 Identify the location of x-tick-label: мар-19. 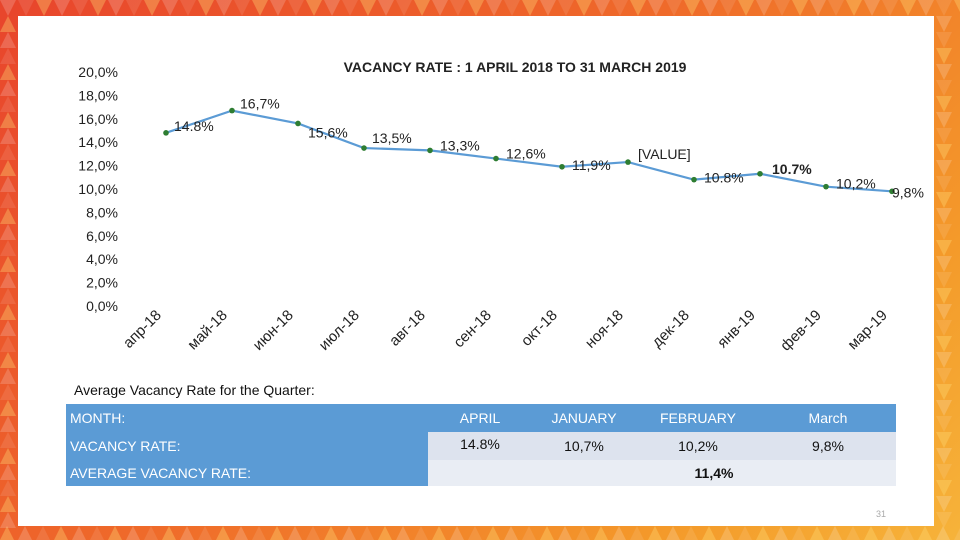
(867, 330).